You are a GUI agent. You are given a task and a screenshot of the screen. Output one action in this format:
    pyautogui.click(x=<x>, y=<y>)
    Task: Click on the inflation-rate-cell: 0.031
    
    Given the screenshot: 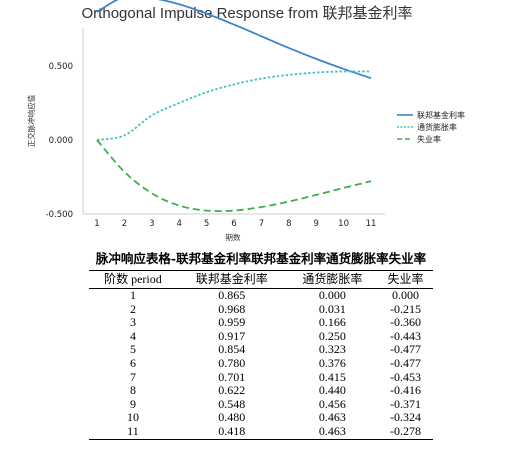 What is the action you would take?
    pyautogui.click(x=332, y=308)
    